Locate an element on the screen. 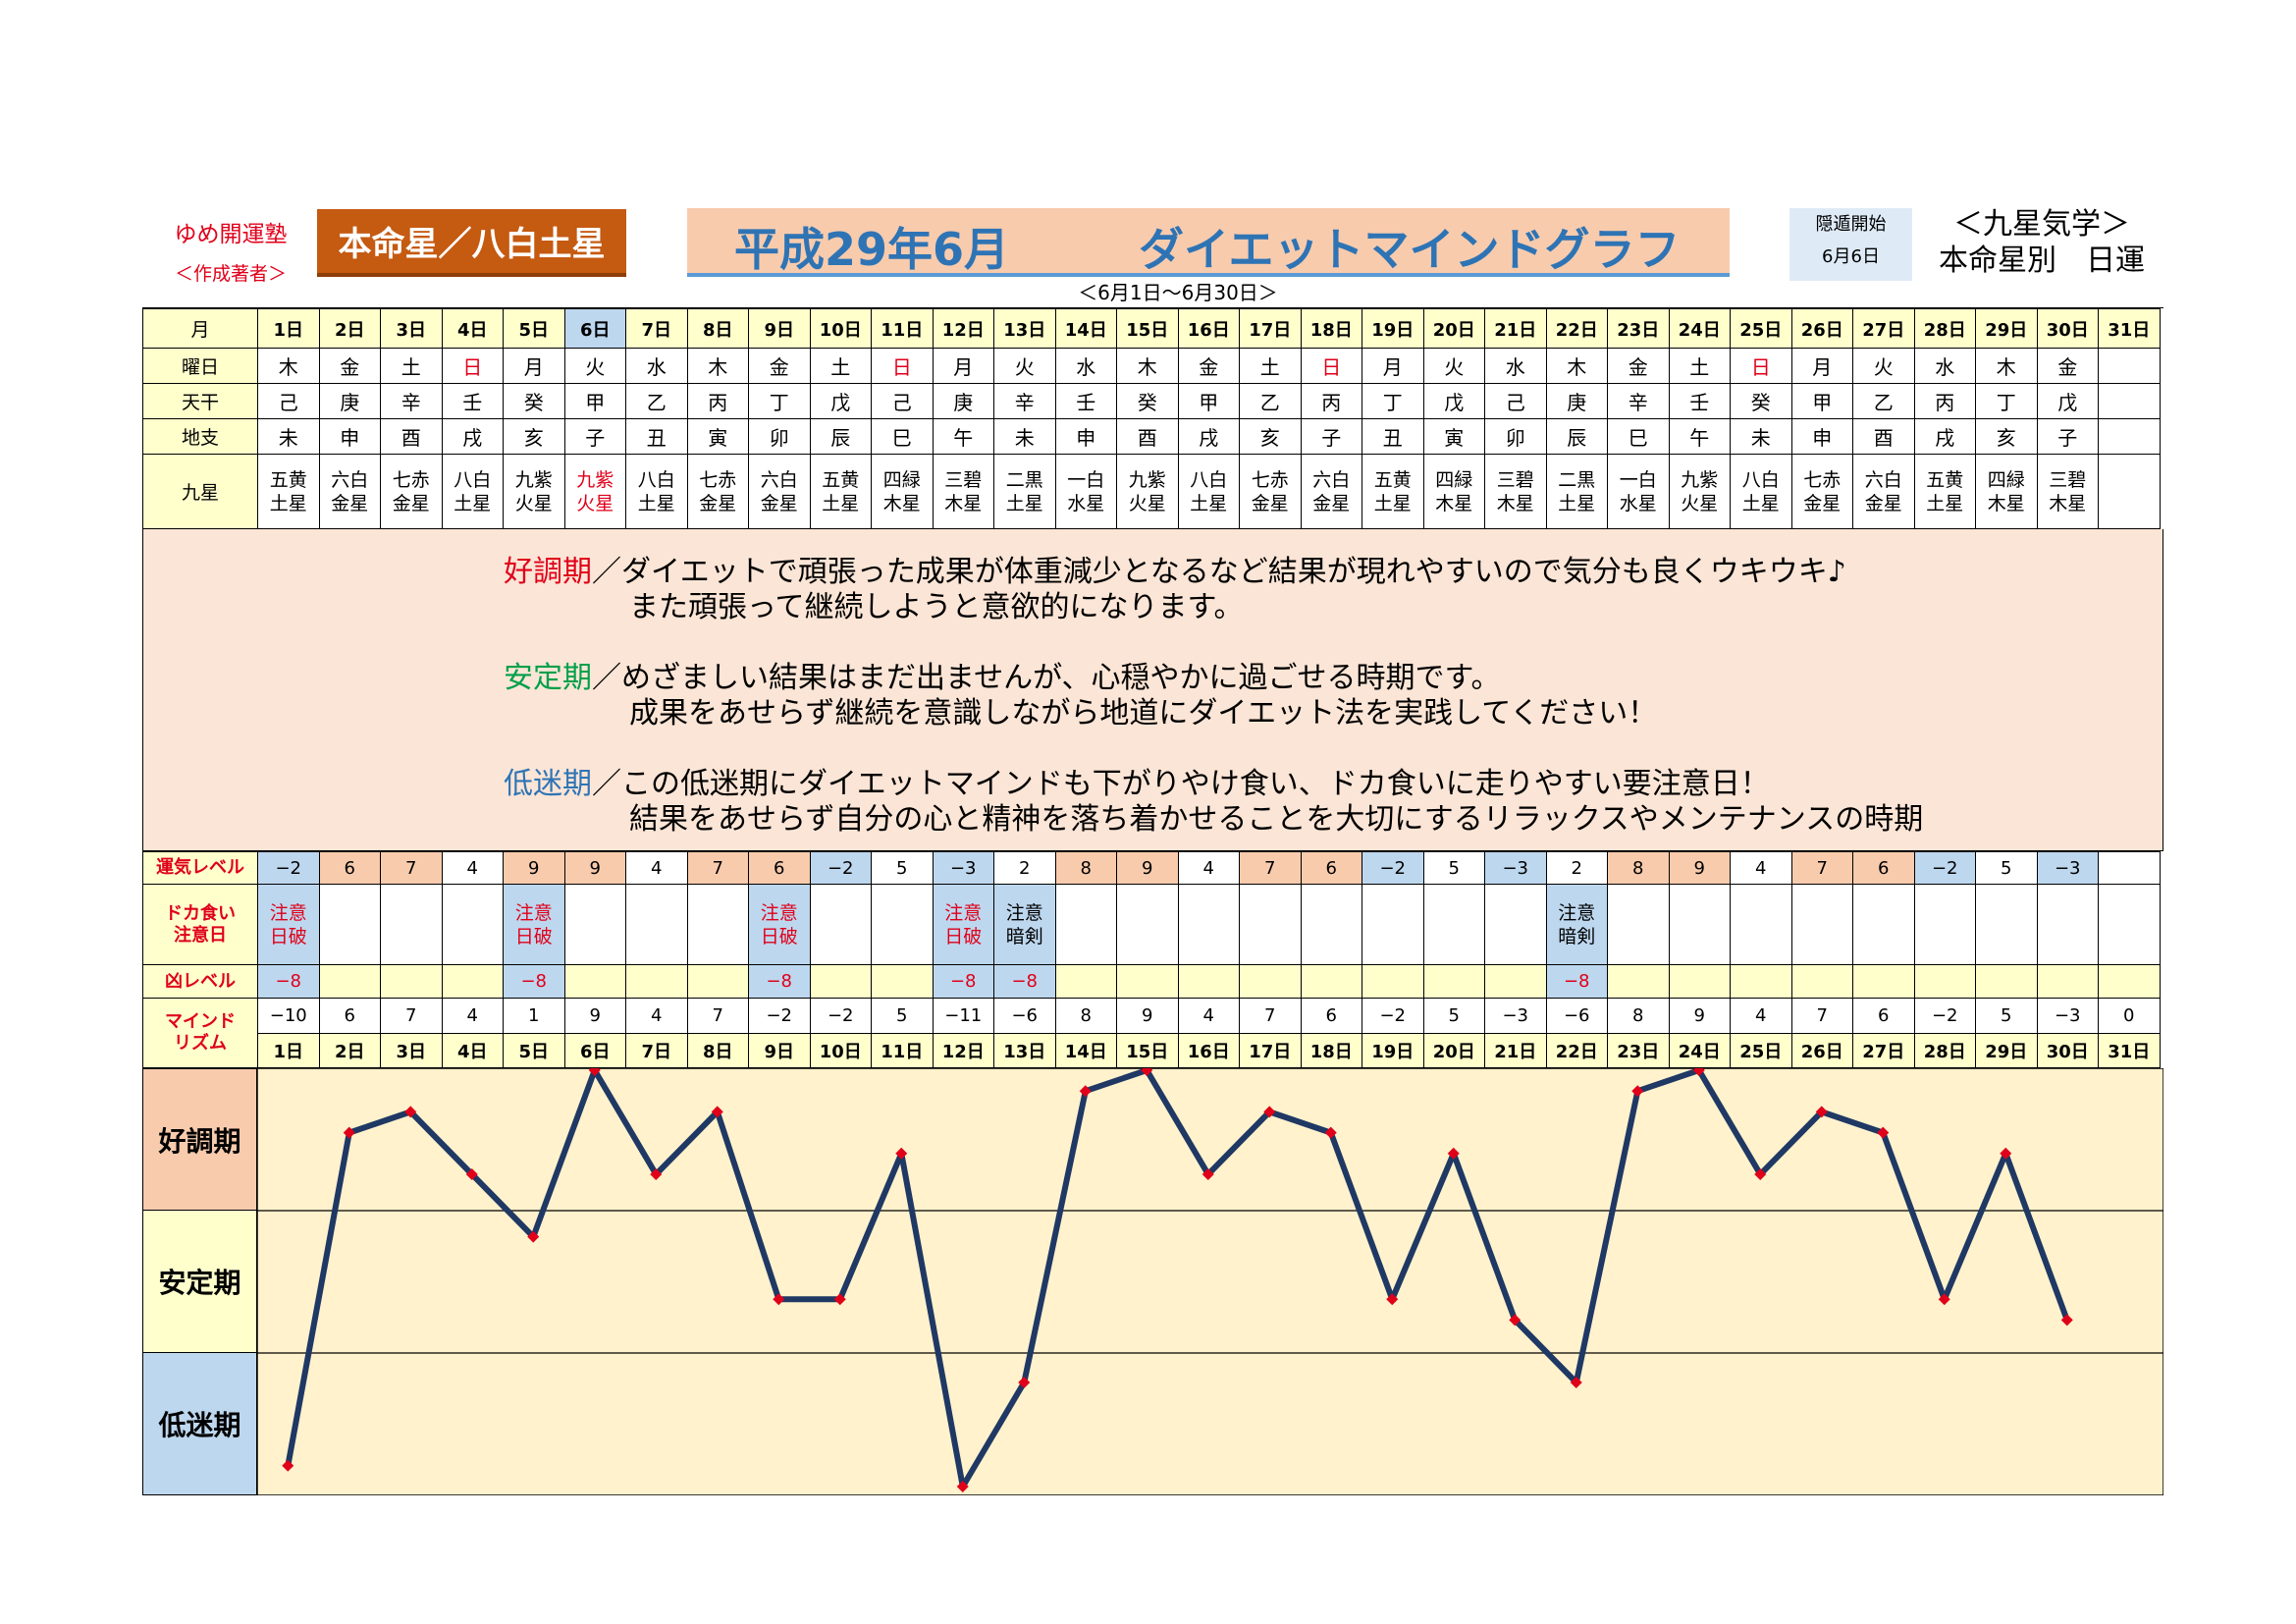 The image size is (2296, 1624). weekday-label: 日 is located at coordinates (472, 367).